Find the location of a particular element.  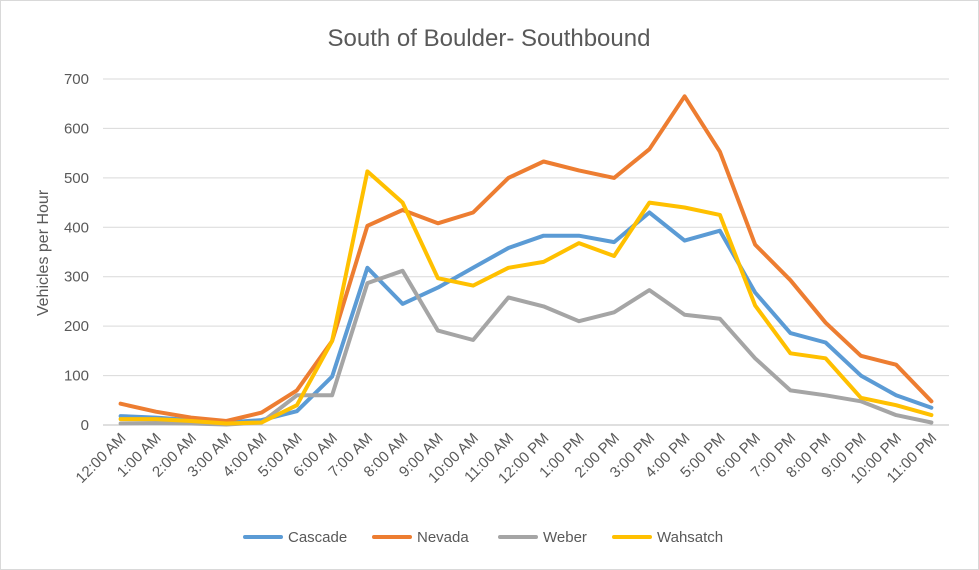

y-axis-title: Vehicles per Hour is located at coordinates (43, 252).